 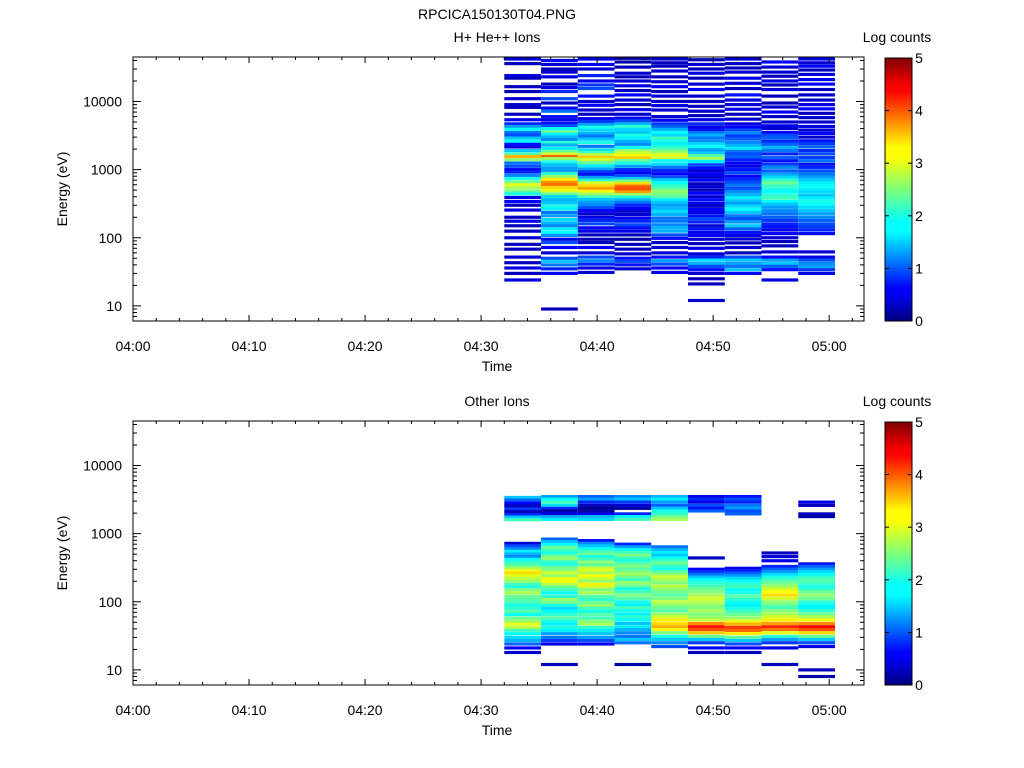 What do you see at coordinates (106, 534) in the screenshot?
I see `y-tick-label: 1000` at bounding box center [106, 534].